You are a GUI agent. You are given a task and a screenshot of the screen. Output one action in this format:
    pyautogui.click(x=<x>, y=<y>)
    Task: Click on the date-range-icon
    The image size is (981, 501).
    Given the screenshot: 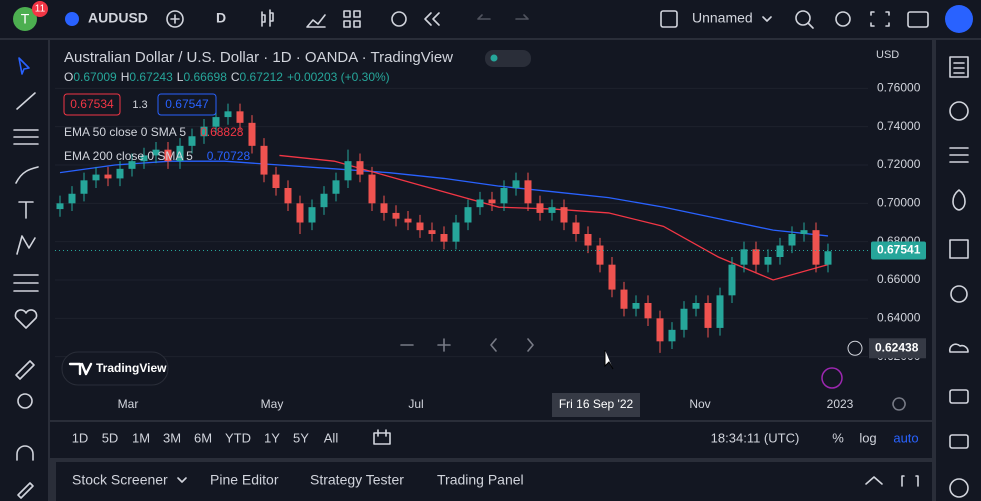 What is the action you would take?
    pyautogui.click(x=382, y=437)
    